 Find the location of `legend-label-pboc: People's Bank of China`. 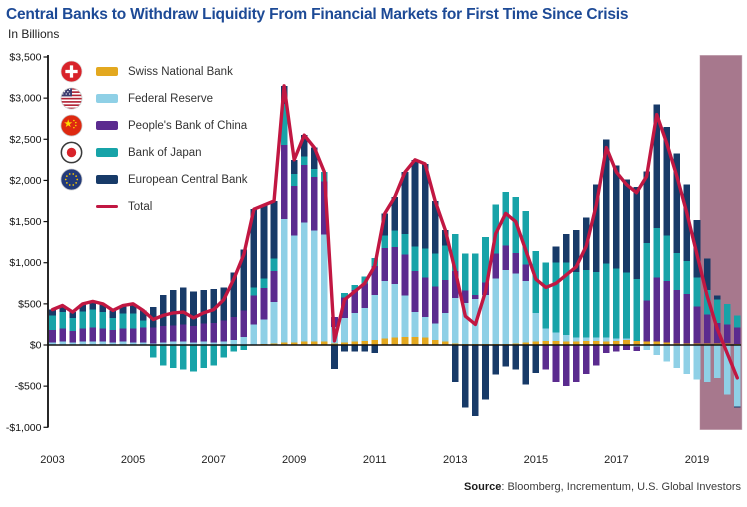

legend-label-pboc: People's Bank of China is located at coordinates (188, 125).